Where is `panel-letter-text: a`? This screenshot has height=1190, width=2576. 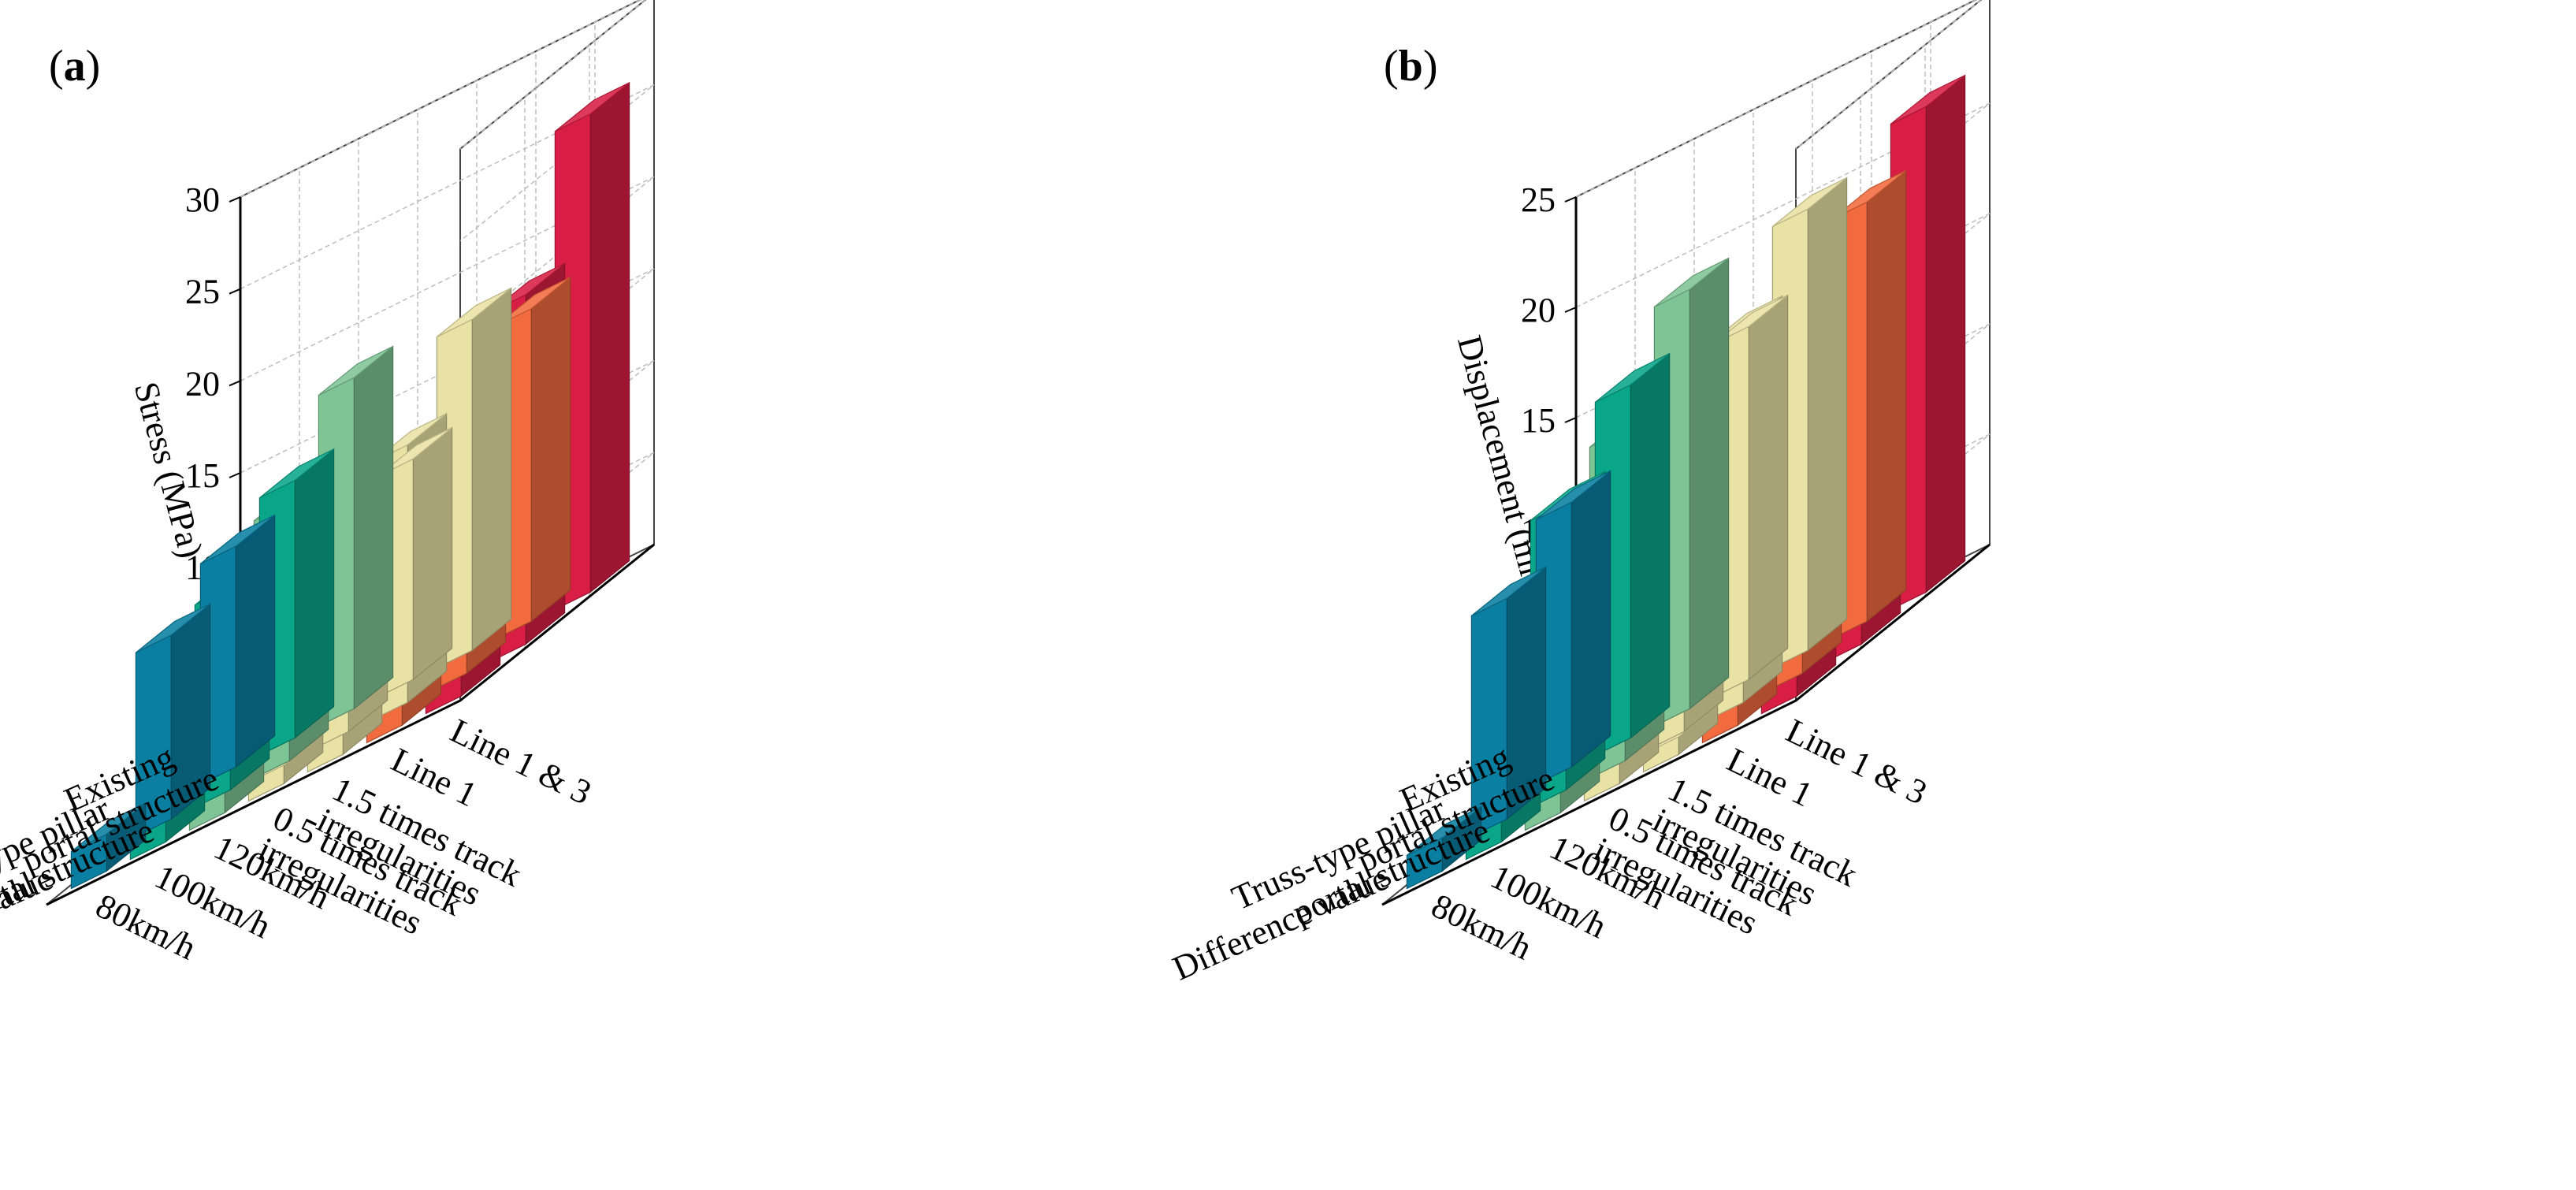
panel-letter-text: a is located at coordinates (75, 66).